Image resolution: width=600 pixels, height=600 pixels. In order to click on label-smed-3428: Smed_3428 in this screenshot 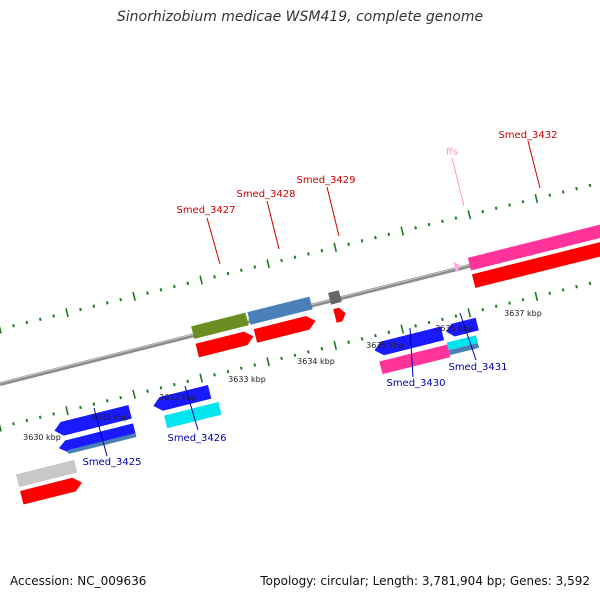, I will do `click(265, 194)`.